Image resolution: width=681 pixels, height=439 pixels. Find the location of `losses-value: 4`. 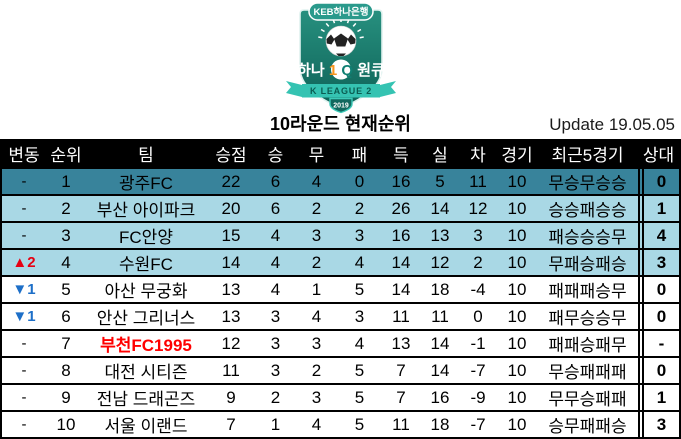

losses-value: 4 is located at coordinates (359, 343).